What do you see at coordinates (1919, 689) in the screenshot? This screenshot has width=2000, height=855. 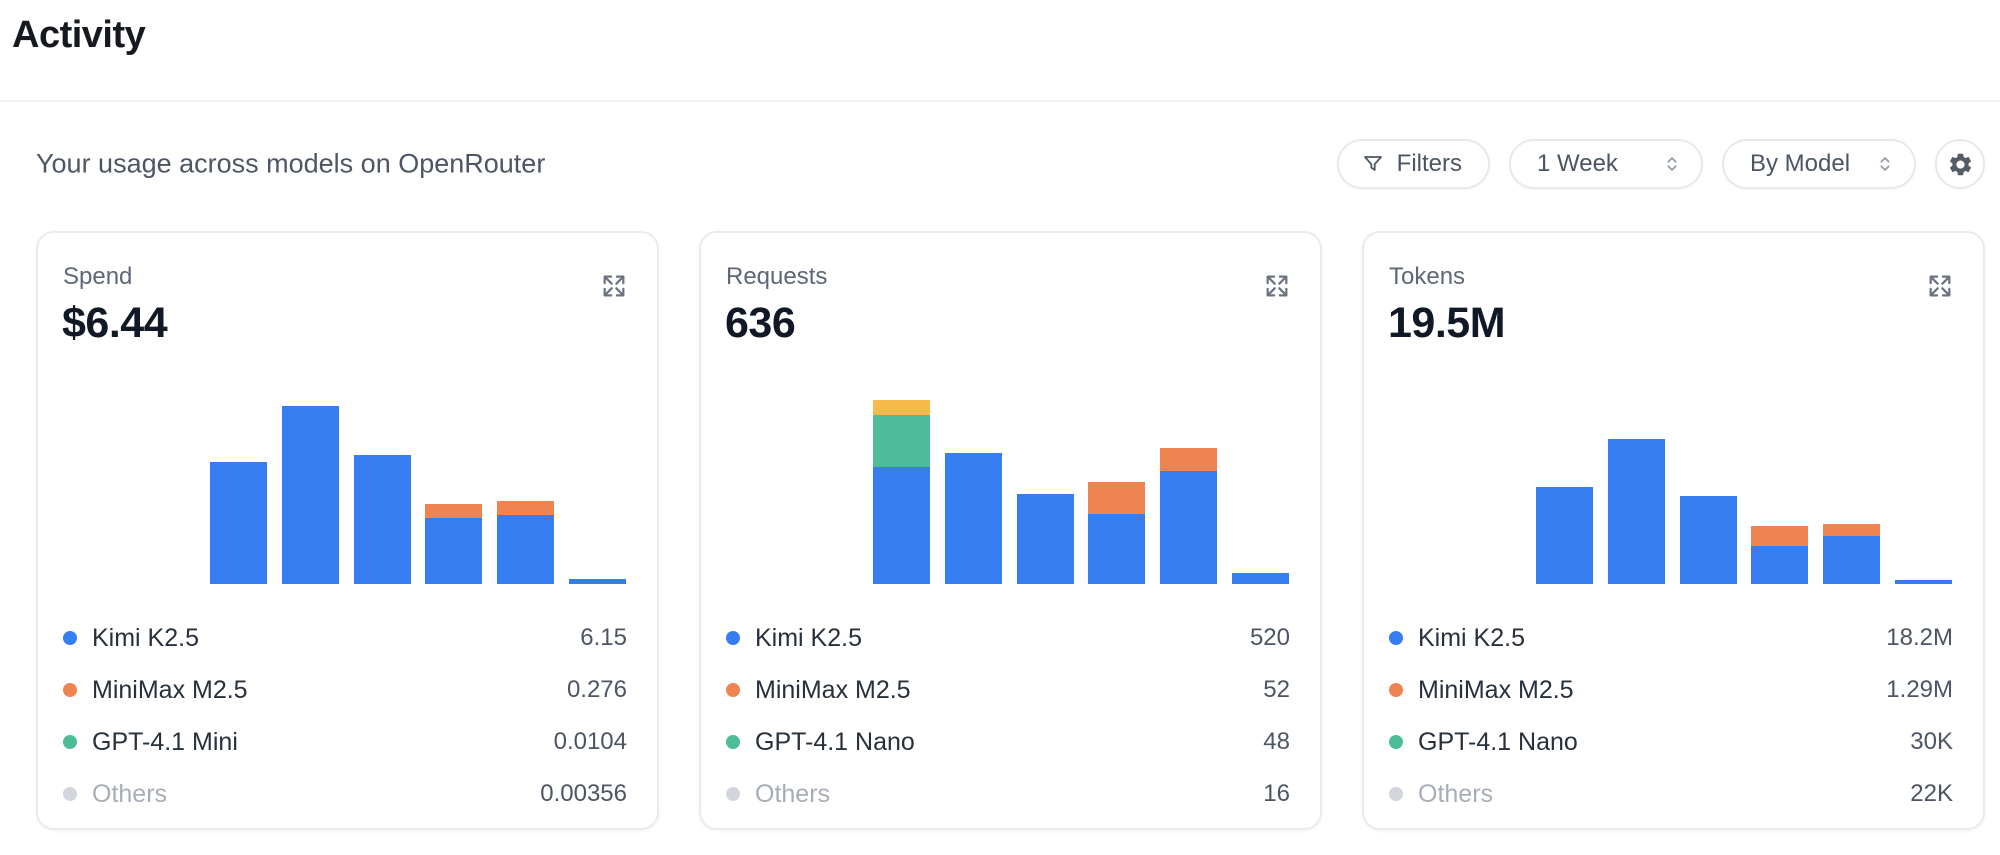 I see `legend-value: 1.29M` at bounding box center [1919, 689].